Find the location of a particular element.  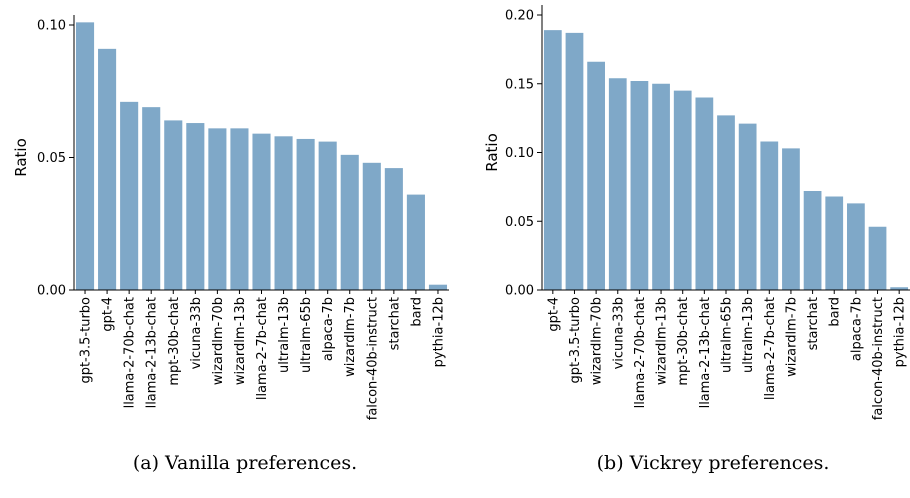

figure-caption: (b) Vickrey preferences. is located at coordinates (713, 463).